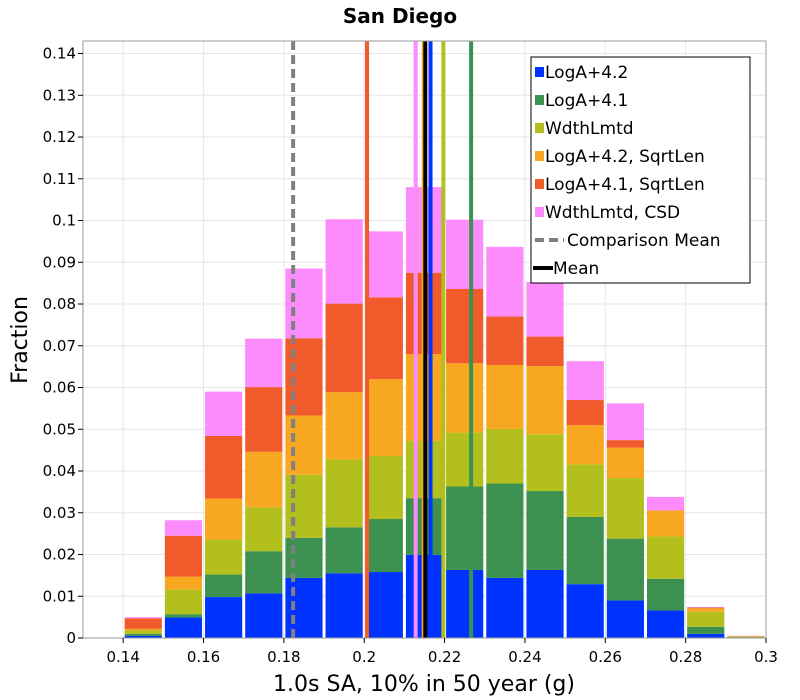 The height and width of the screenshot is (700, 800). What do you see at coordinates (59, 471) in the screenshot?
I see `y-tick-label: 0.04` at bounding box center [59, 471].